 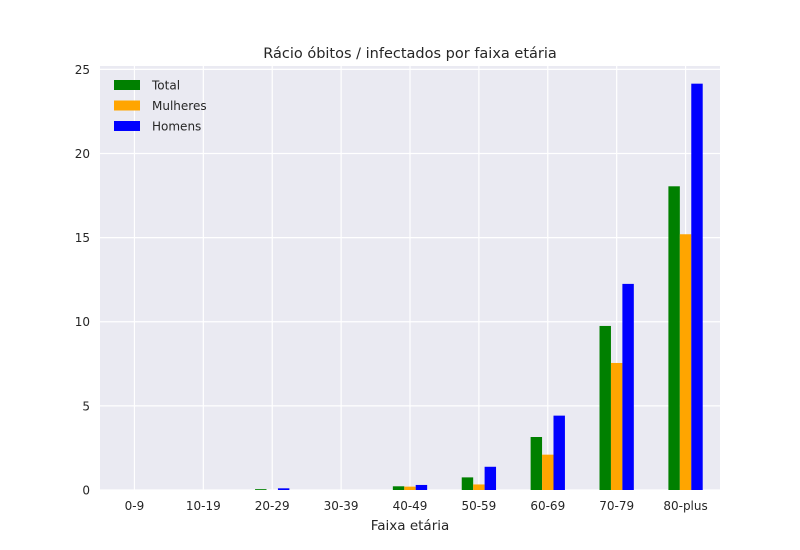 I want to click on x-tick-label: 0-9, so click(x=135, y=506).